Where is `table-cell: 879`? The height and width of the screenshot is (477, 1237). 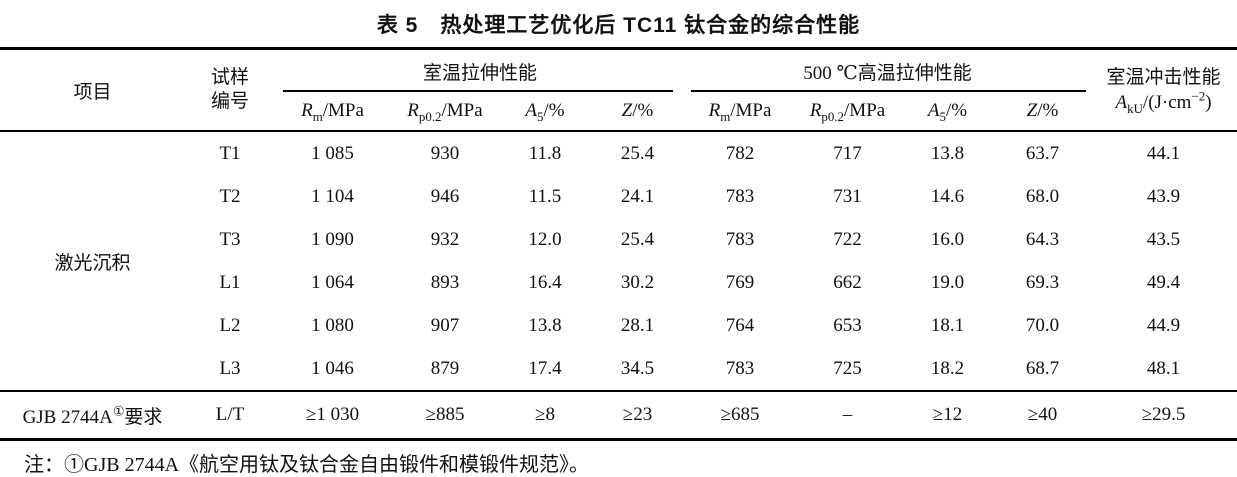 table-cell: 879 is located at coordinates (445, 368).